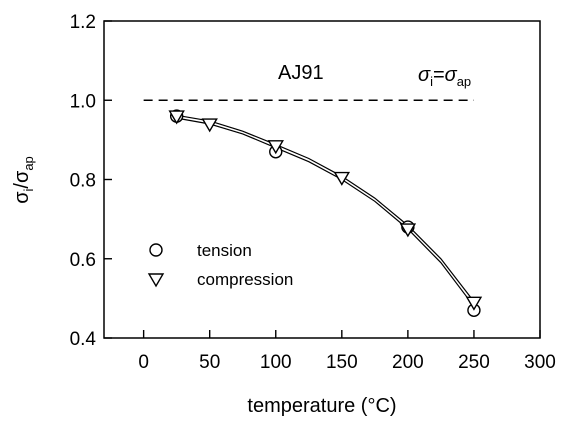 Image resolution: width=569 pixels, height=422 pixels. What do you see at coordinates (224, 250) in the screenshot?
I see `legend-label-tension: tension` at bounding box center [224, 250].